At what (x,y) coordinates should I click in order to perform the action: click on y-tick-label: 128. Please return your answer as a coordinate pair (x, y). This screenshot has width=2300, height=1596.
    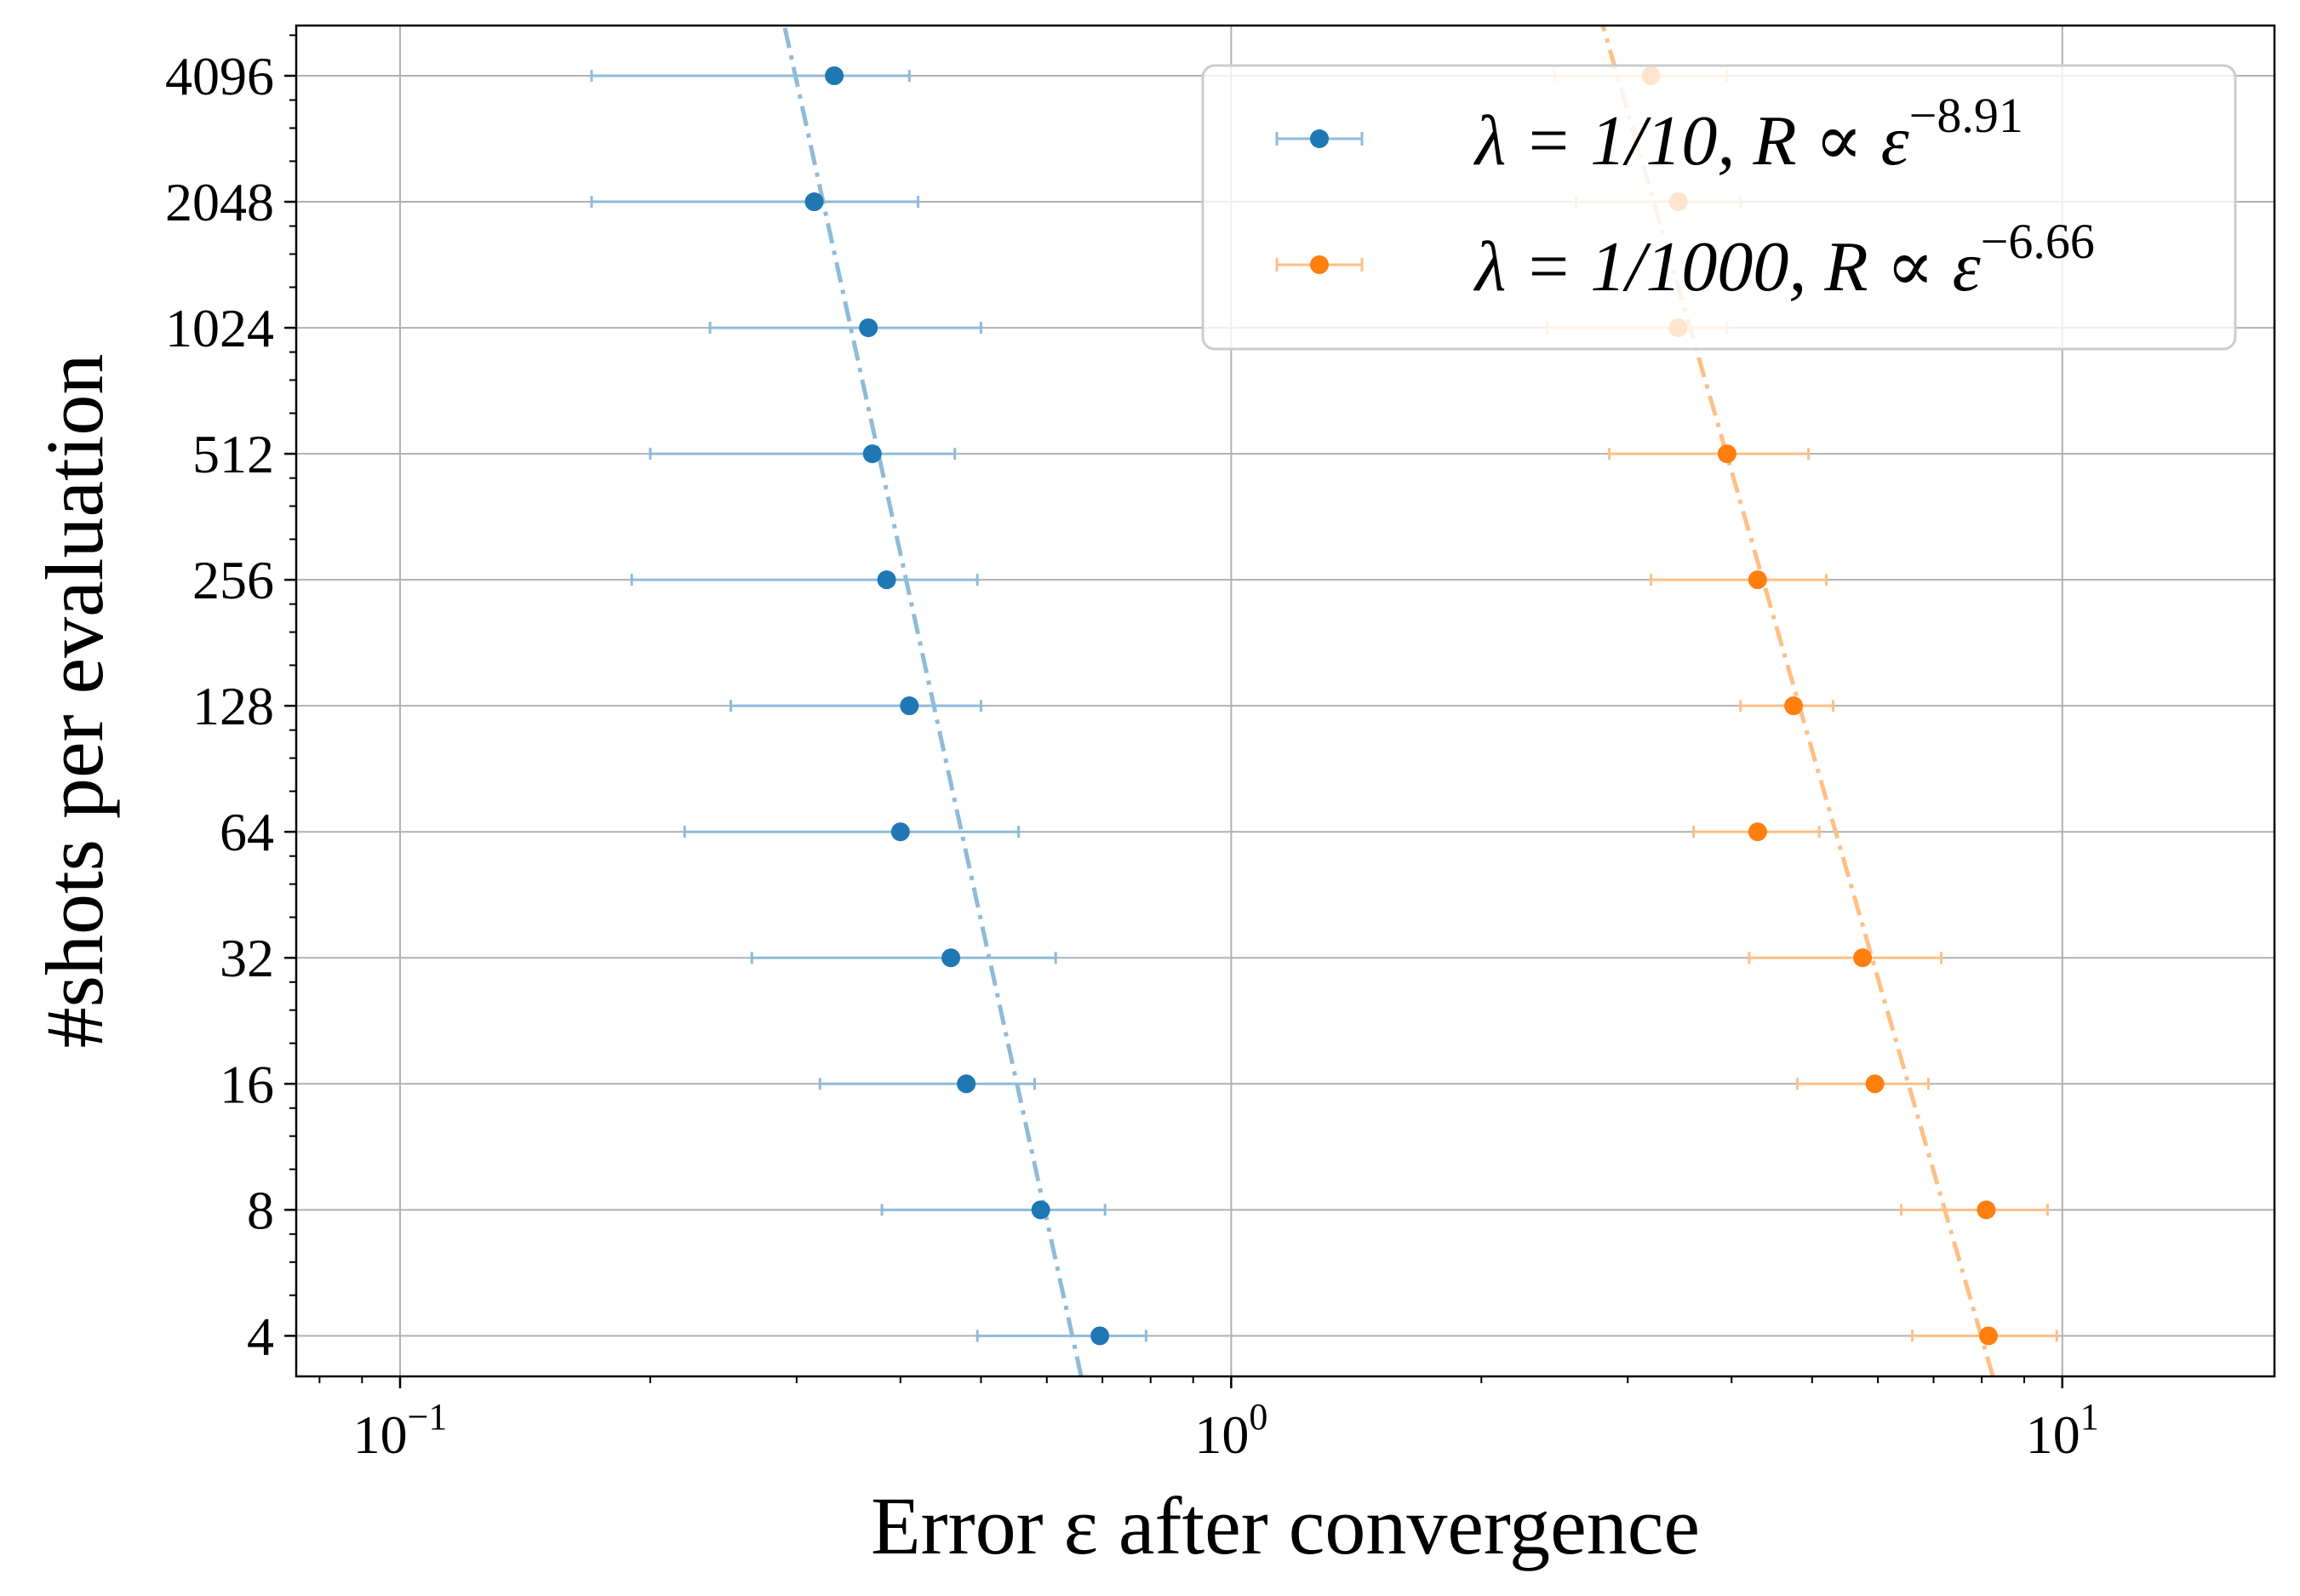
    Looking at the image, I should click on (233, 706).